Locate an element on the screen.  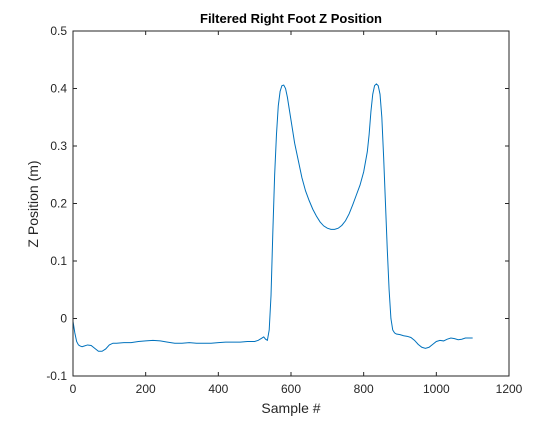
y-tick-label: 0.3 is located at coordinates (58, 146).